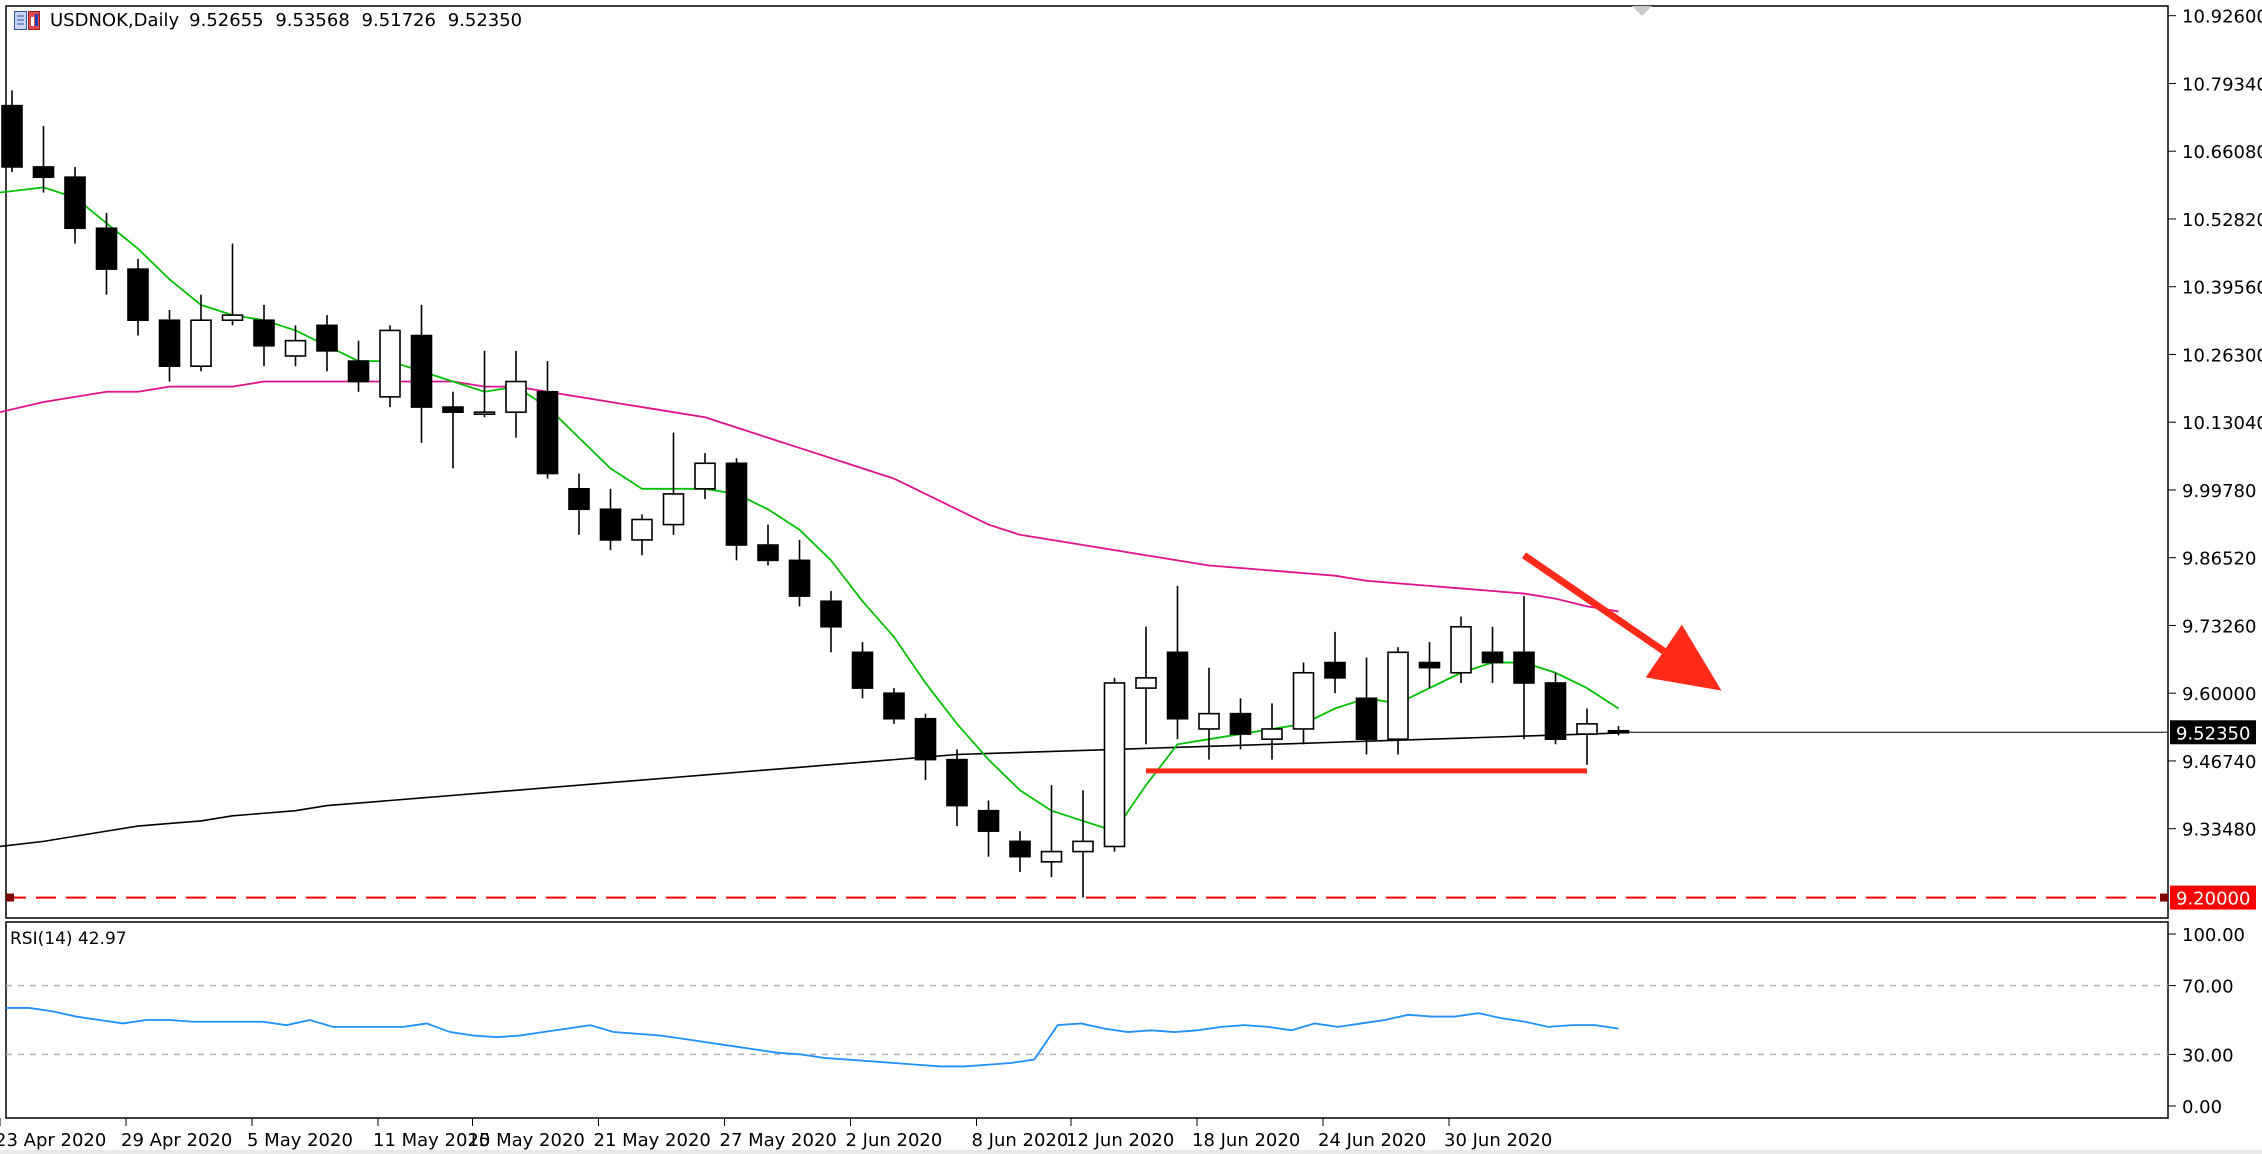  Describe the element at coordinates (2219, 830) in the screenshot. I see `price-tick-label: 9.33480` at that location.